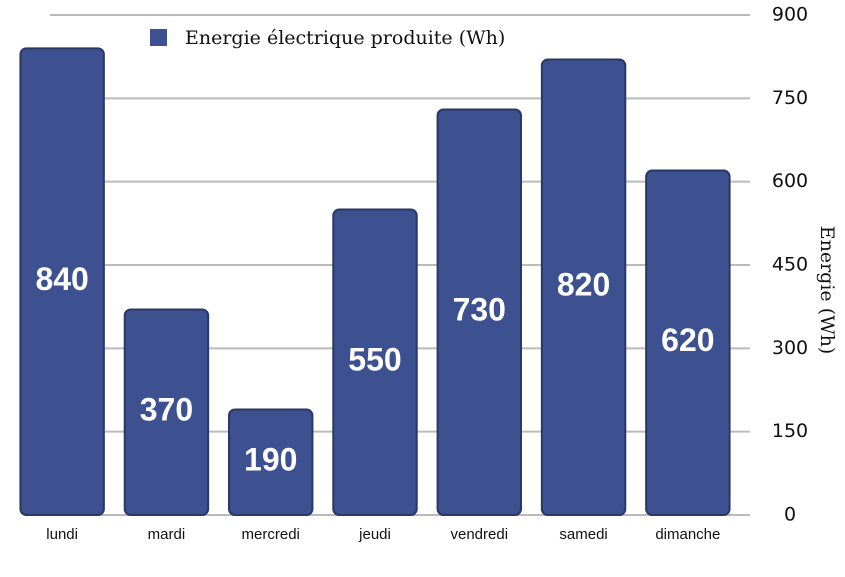 The height and width of the screenshot is (577, 845). Describe the element at coordinates (790, 98) in the screenshot. I see `y-tick-label: 750` at that location.